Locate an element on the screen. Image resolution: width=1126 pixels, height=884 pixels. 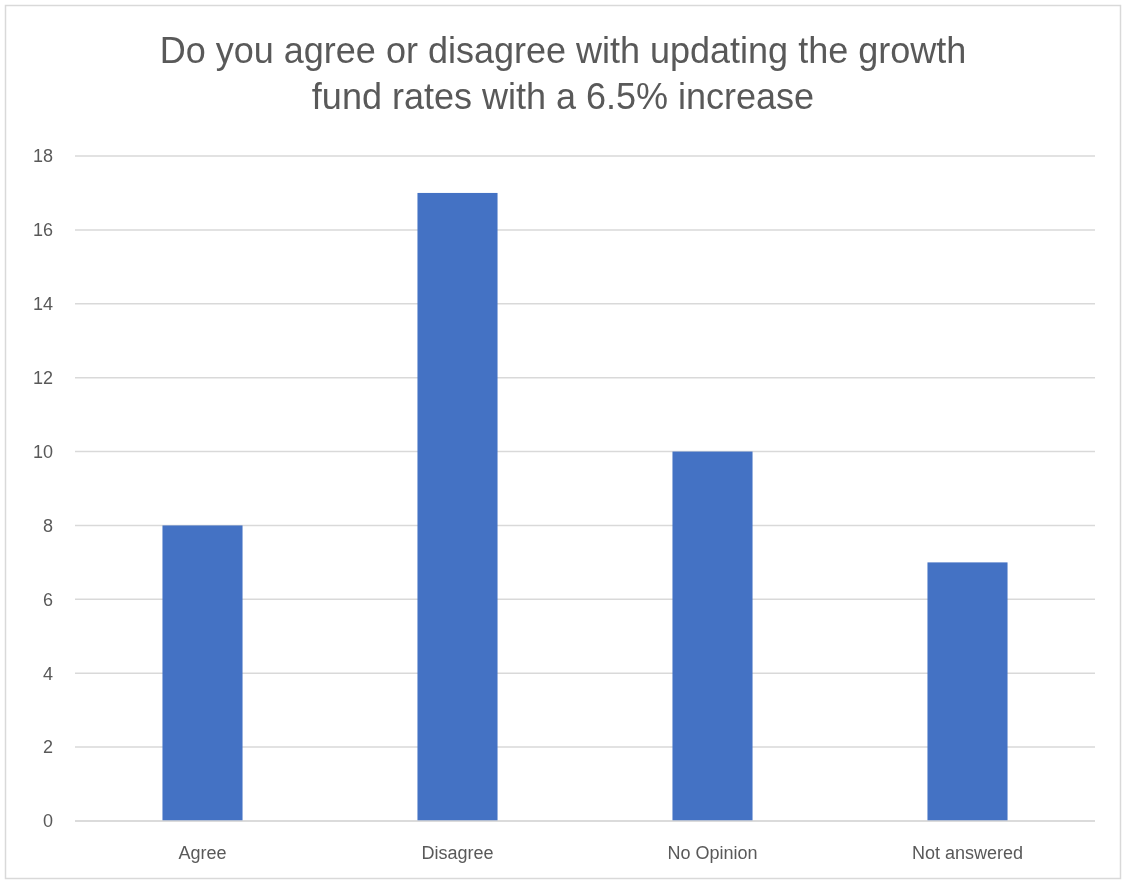
y-tick-label: 14 is located at coordinates (42, 304).